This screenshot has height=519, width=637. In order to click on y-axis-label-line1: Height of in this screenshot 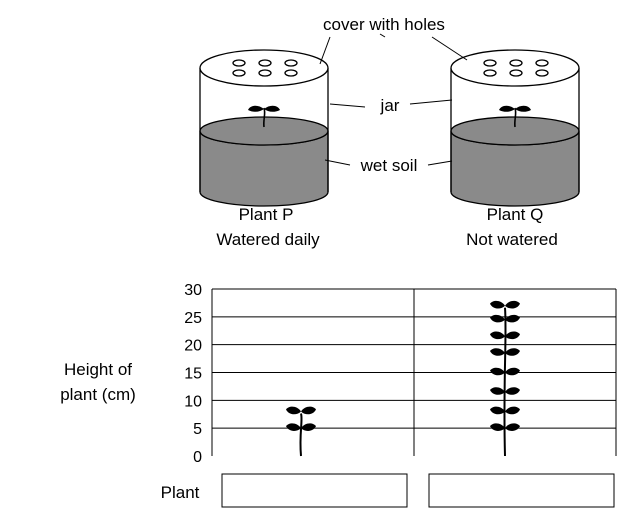, I will do `click(98, 369)`.